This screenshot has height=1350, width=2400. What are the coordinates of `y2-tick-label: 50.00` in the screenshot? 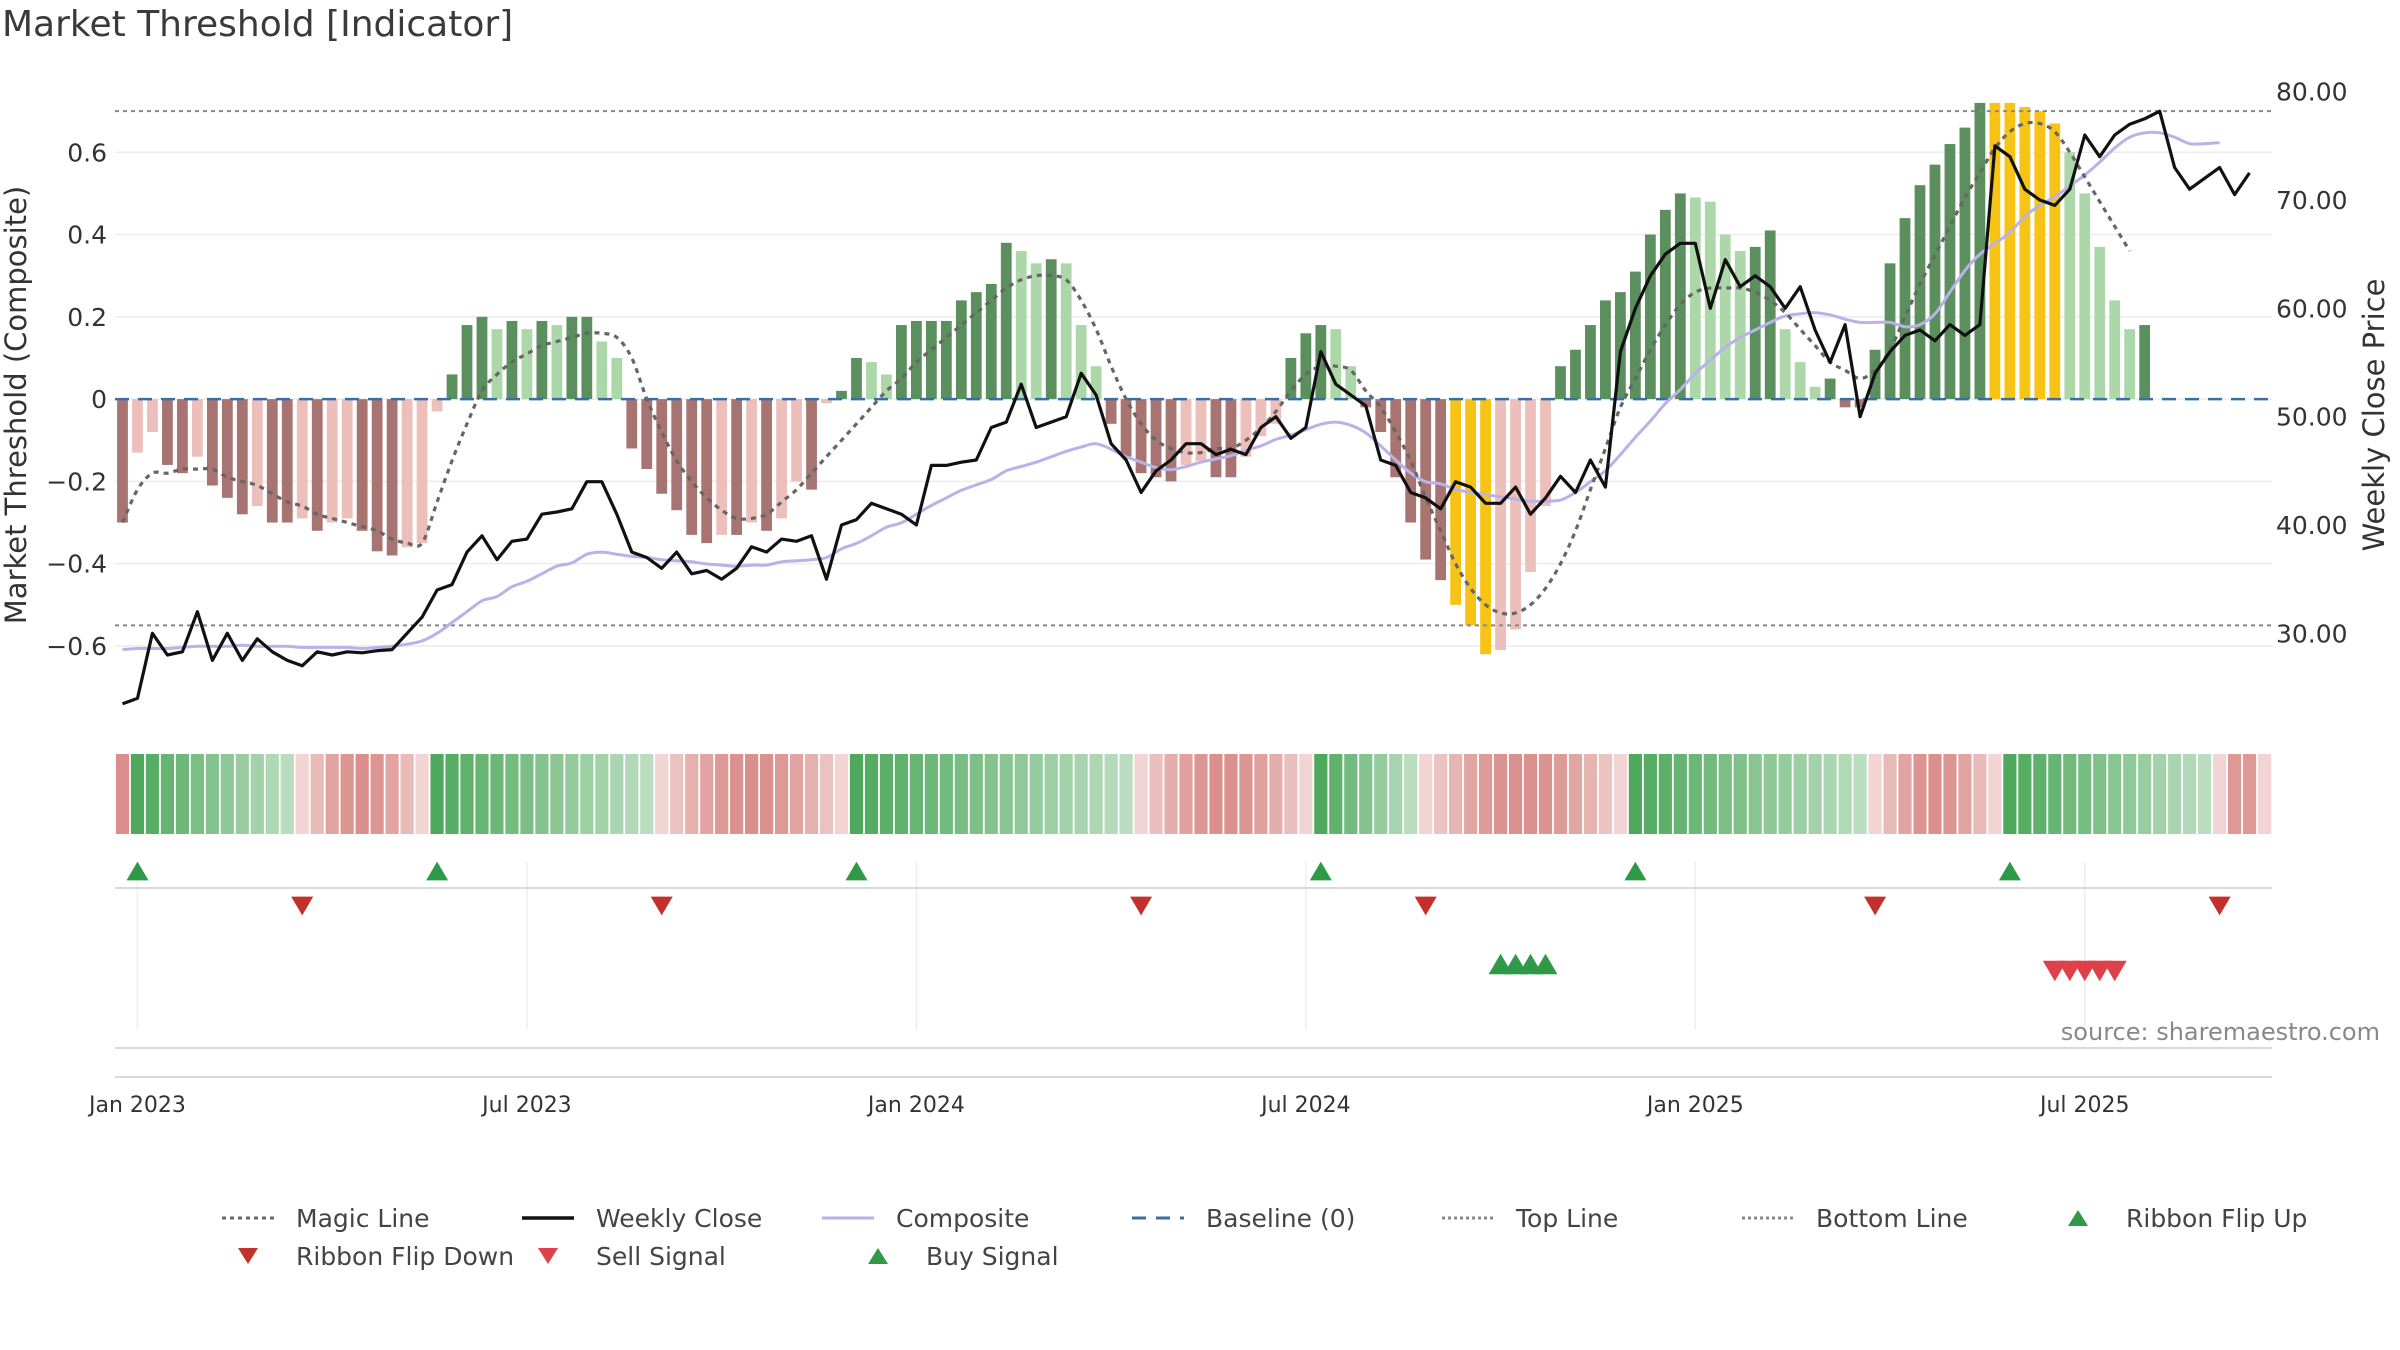 It's located at (2312, 417).